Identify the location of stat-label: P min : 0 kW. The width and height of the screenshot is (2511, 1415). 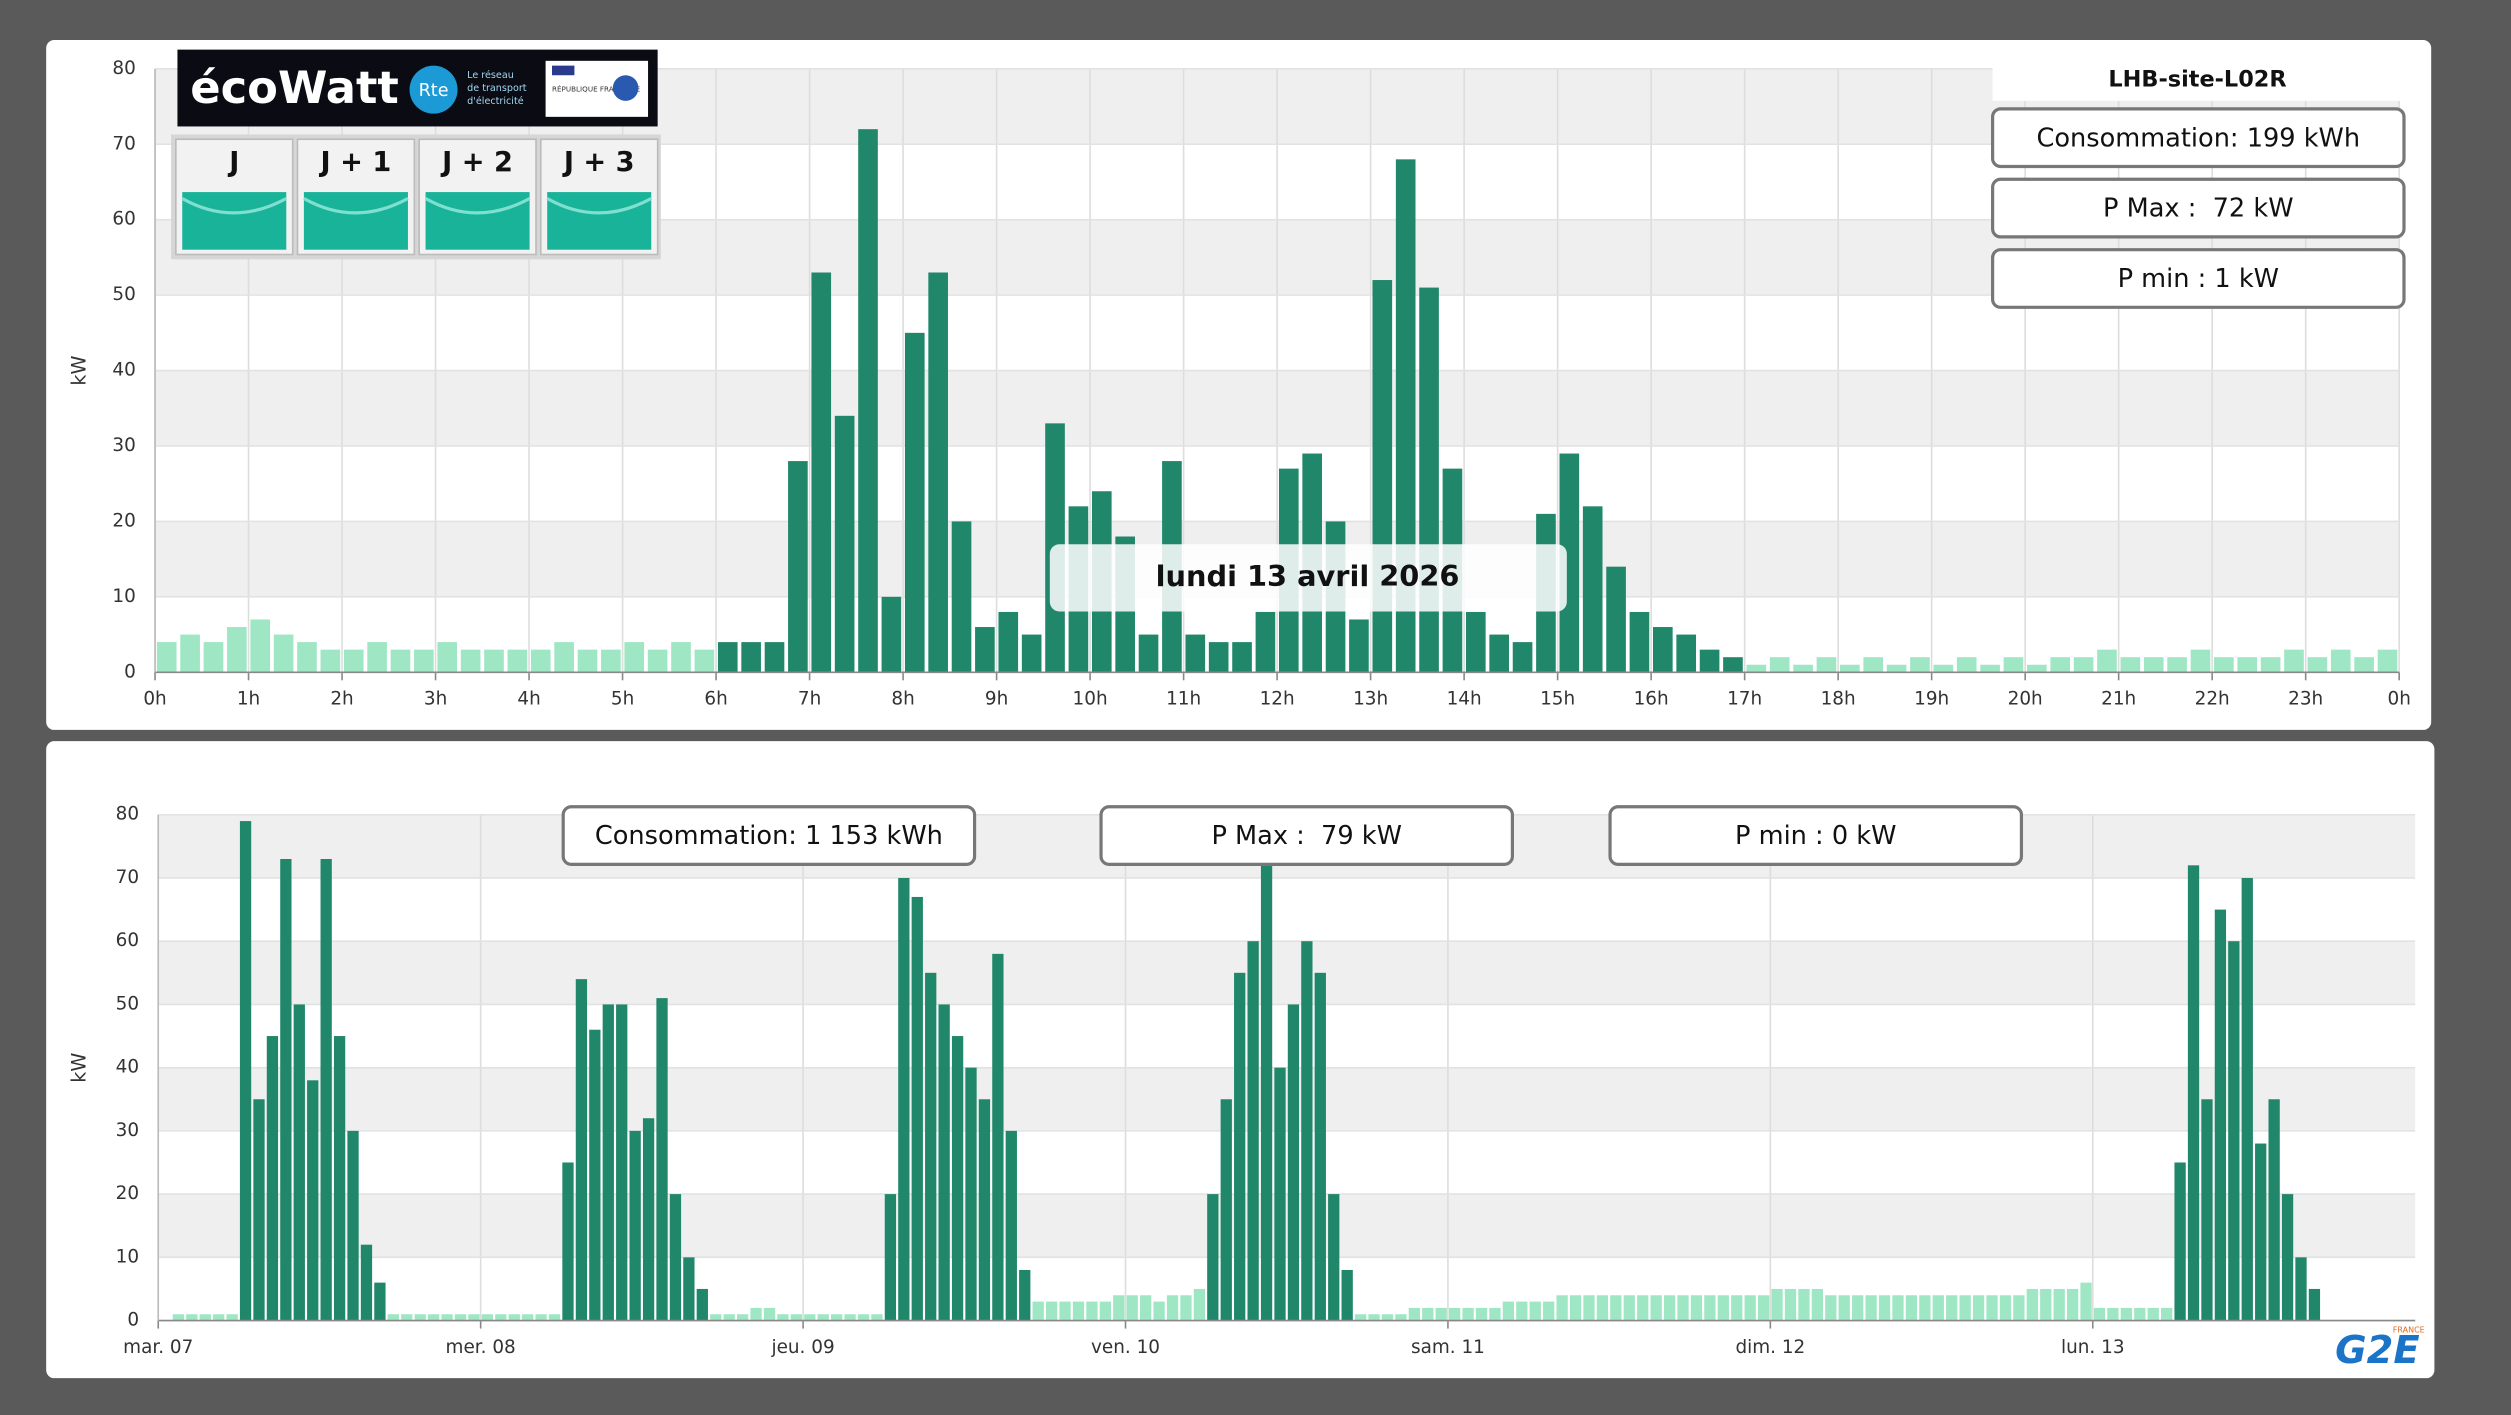
(1815, 836).